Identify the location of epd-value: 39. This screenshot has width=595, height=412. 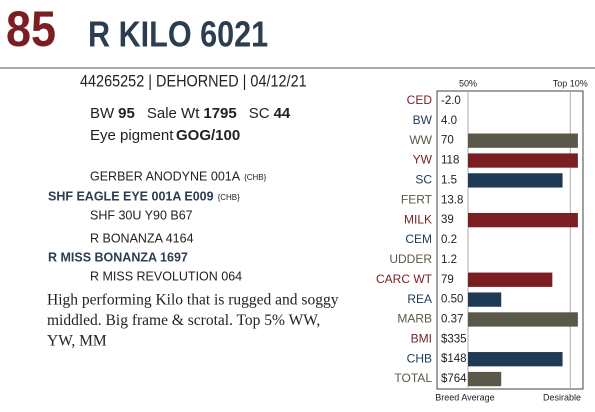
(447, 220).